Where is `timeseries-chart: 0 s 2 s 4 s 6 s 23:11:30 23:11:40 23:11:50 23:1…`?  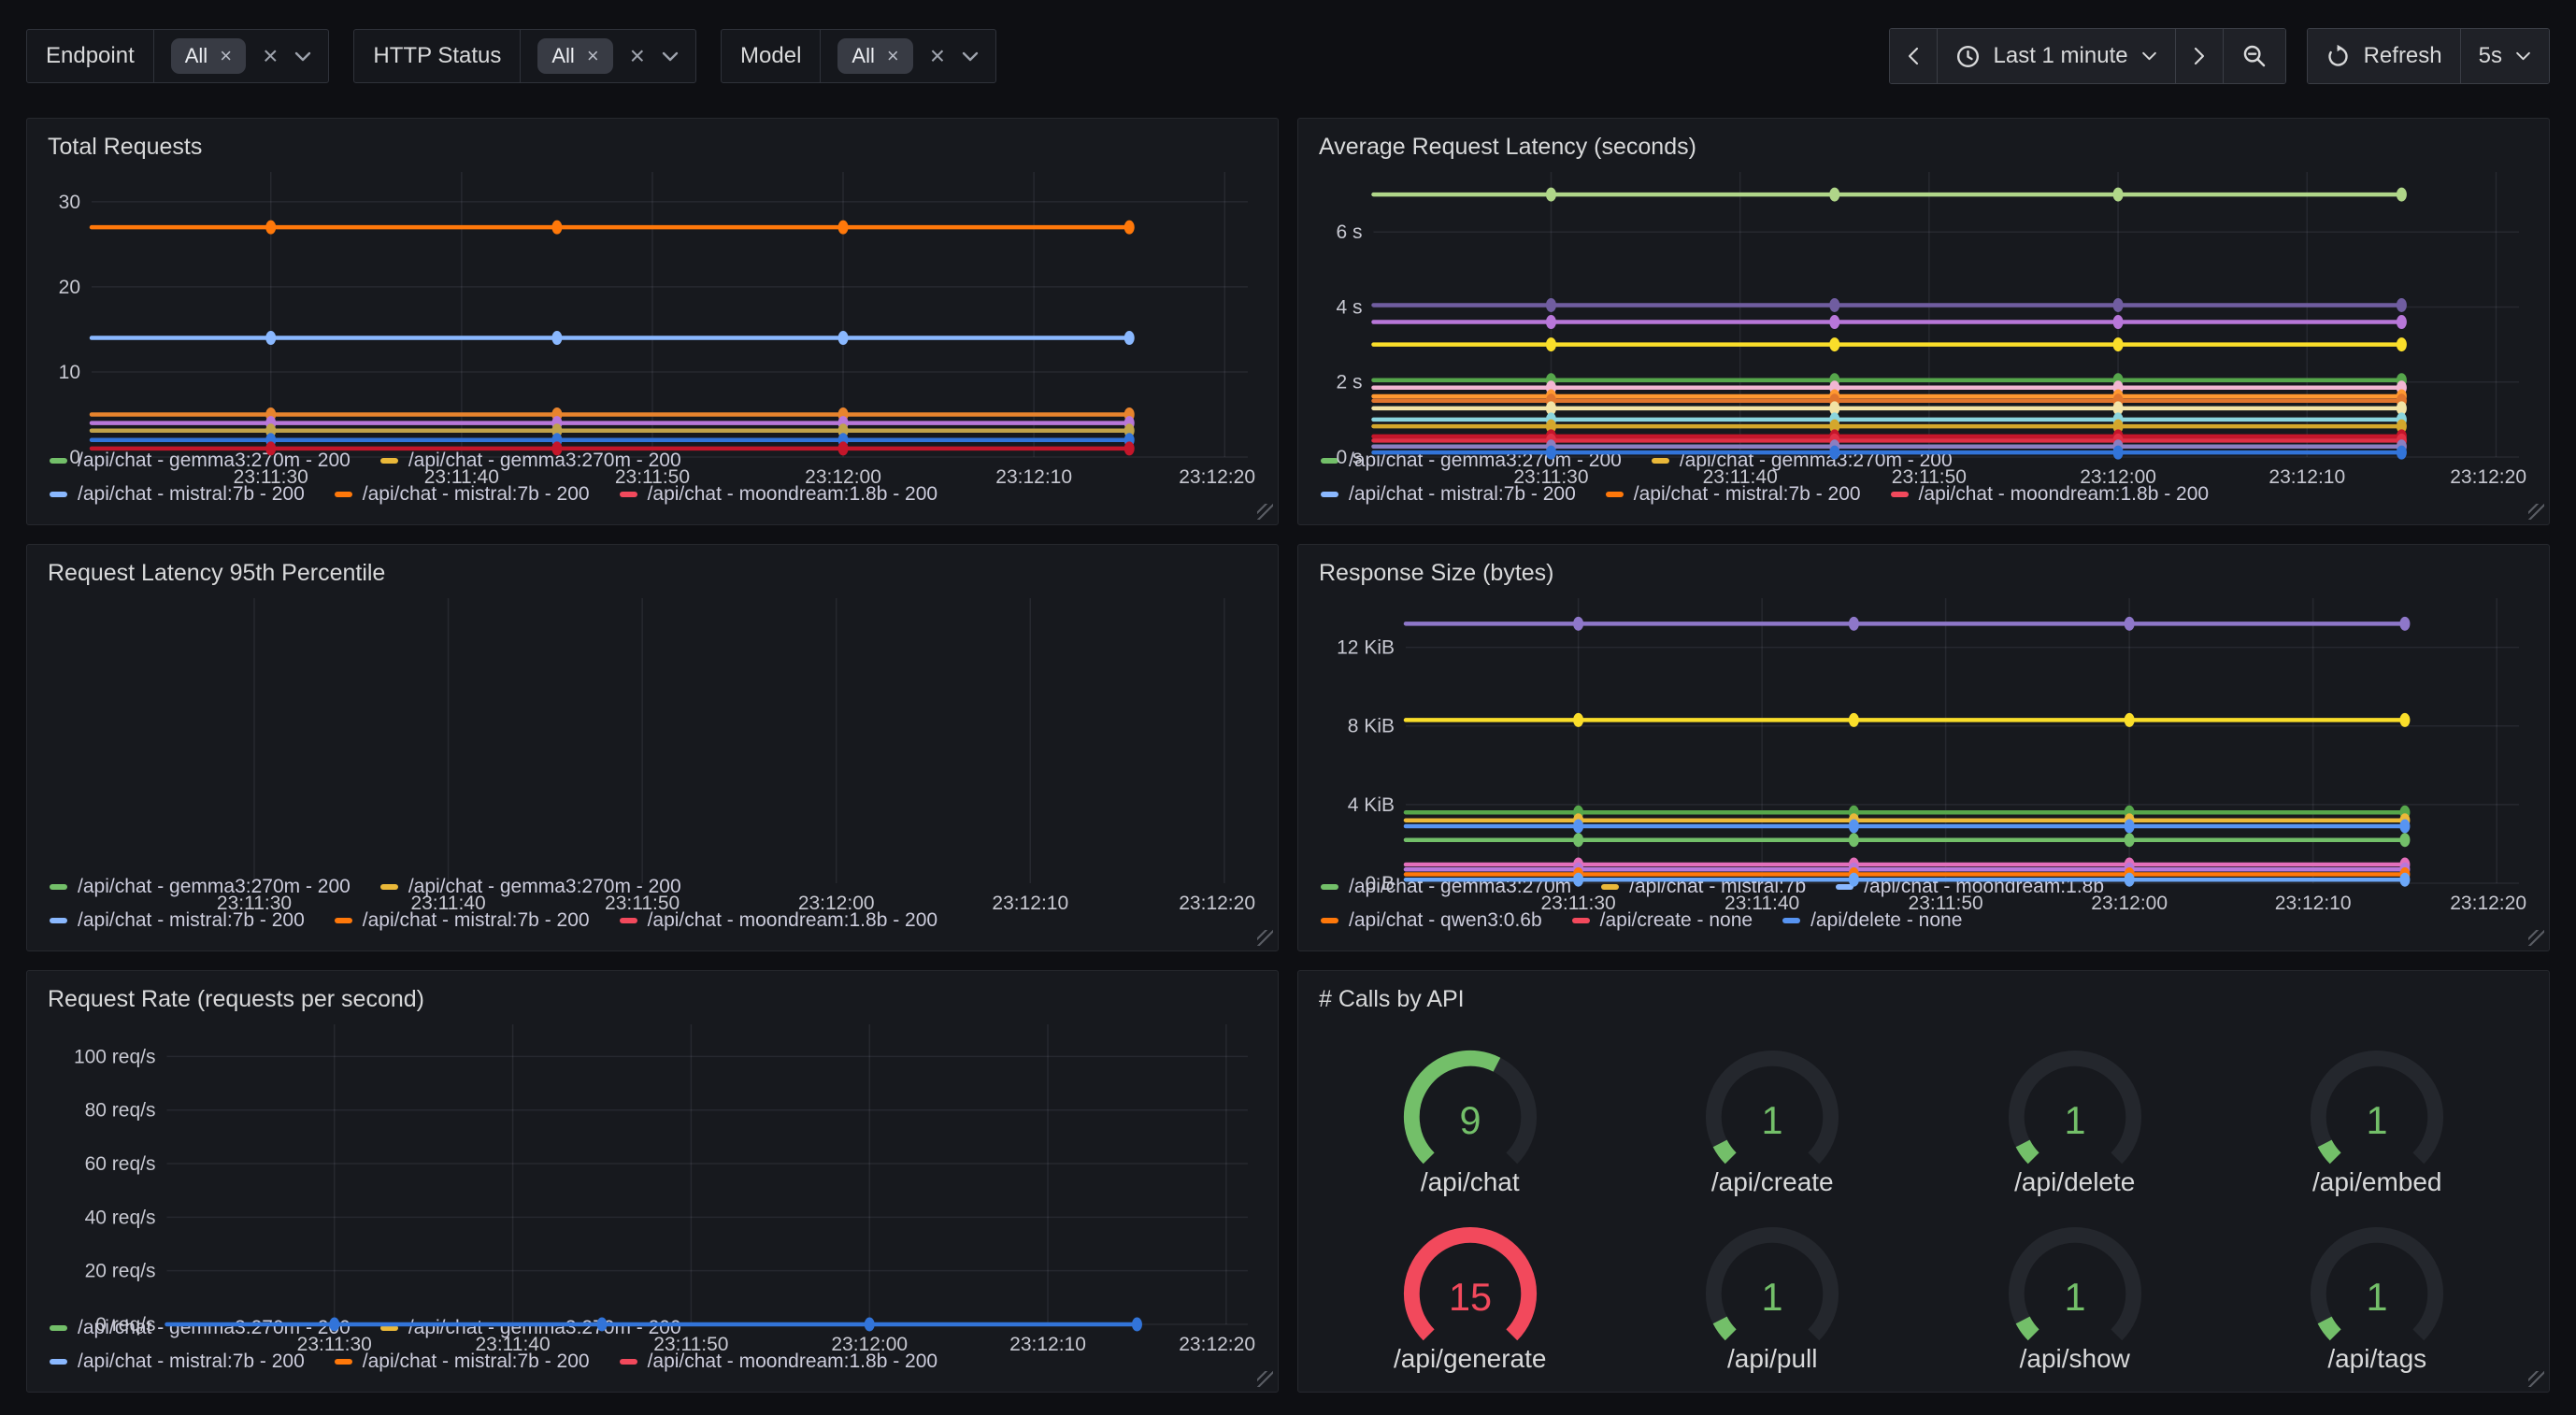 timeseries-chart: 0 s 2 s 4 s 6 s 23:11:30 23:11:40 23:11:50 23:1… is located at coordinates (1923, 326).